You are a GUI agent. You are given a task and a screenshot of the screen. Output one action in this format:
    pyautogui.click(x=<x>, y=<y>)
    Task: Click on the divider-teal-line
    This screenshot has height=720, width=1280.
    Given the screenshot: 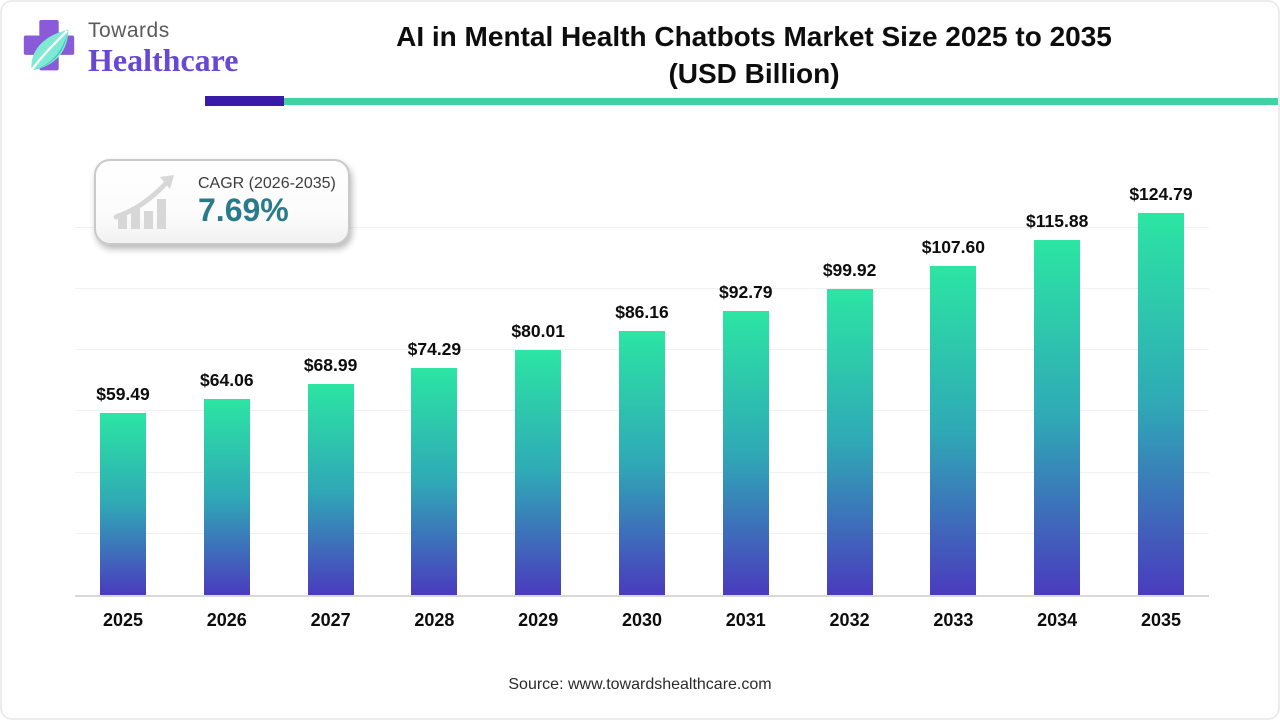 What is the action you would take?
    pyautogui.click(x=781, y=101)
    